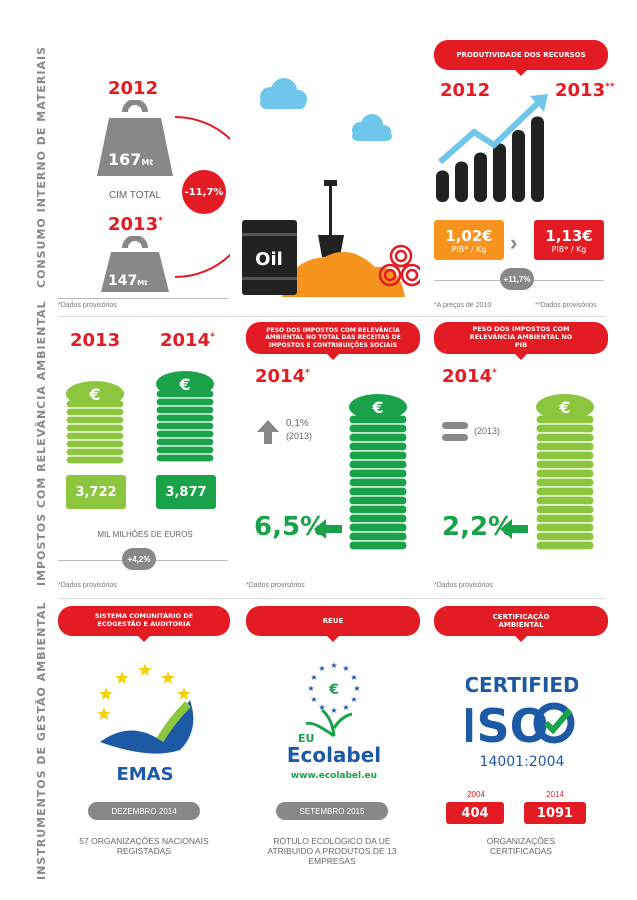 The image size is (637, 900). I want to click on iso-year-2004: 2004, so click(476, 794).